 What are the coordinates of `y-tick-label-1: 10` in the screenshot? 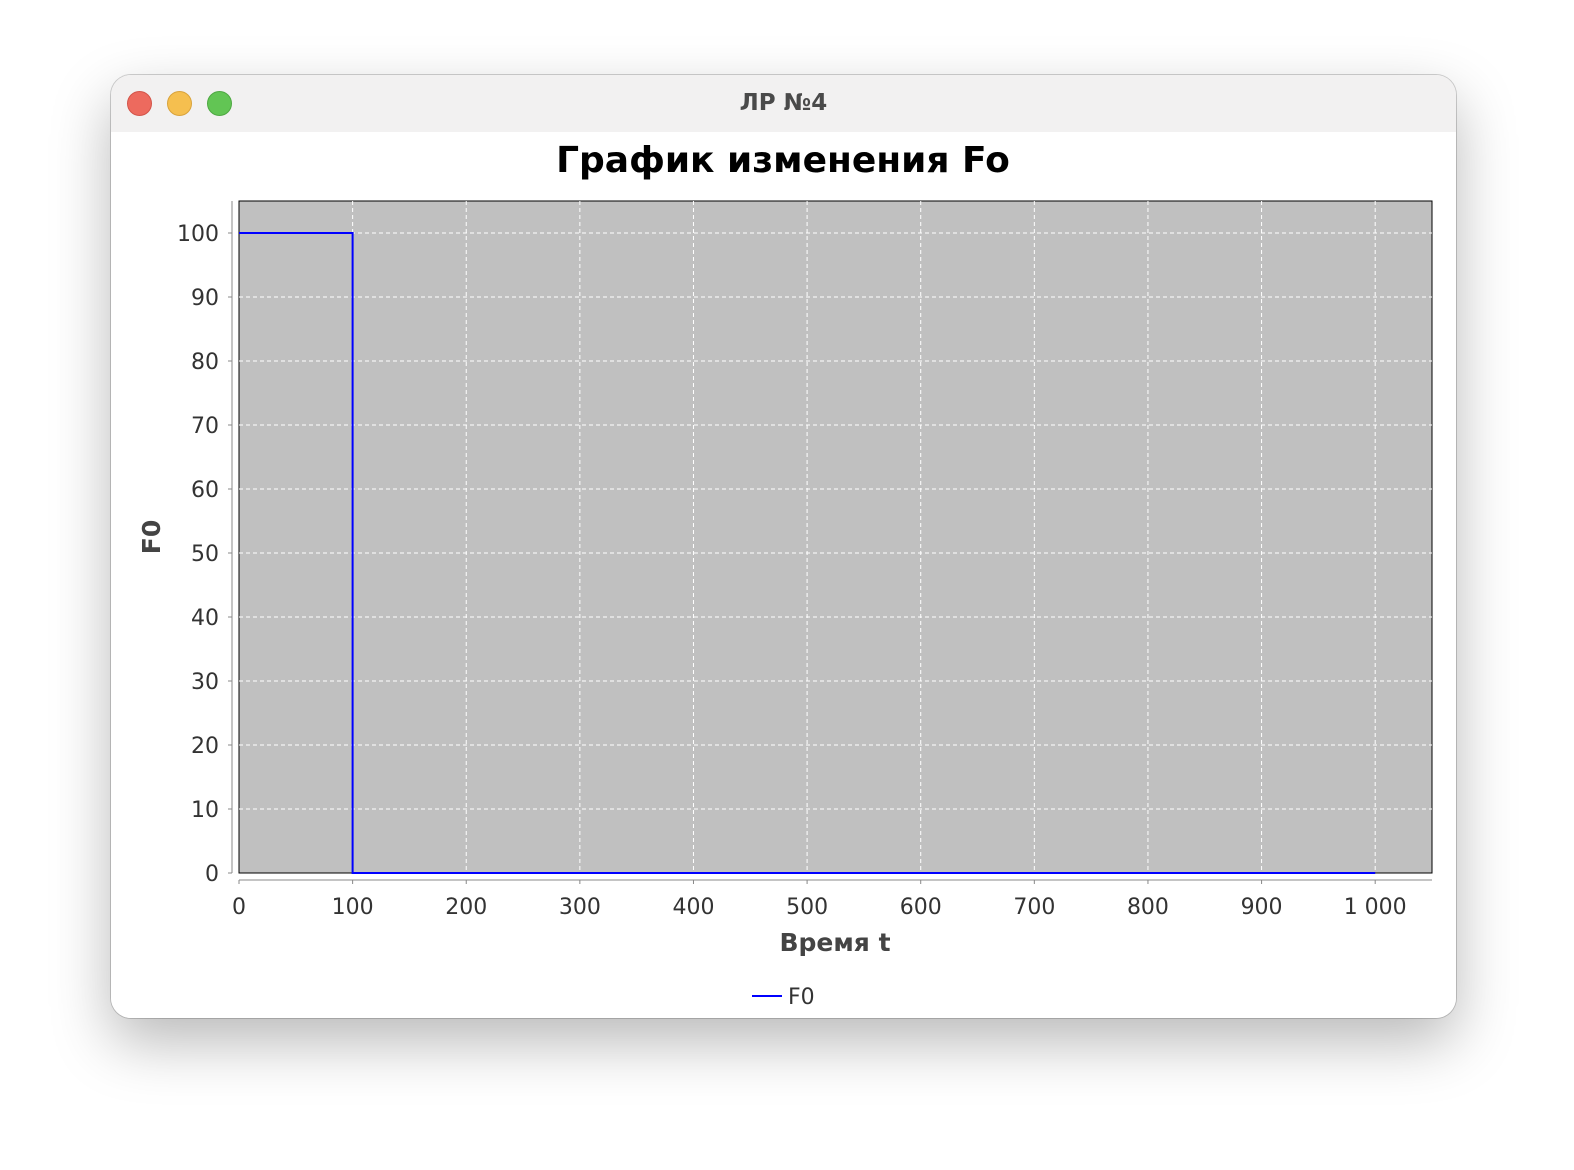 It's located at (205, 810).